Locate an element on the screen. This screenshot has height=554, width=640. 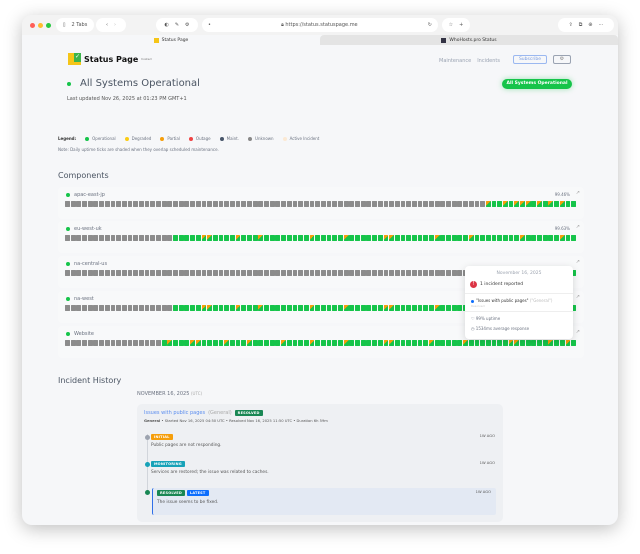
nav-maintenance: Maintenance is located at coordinates (455, 61).